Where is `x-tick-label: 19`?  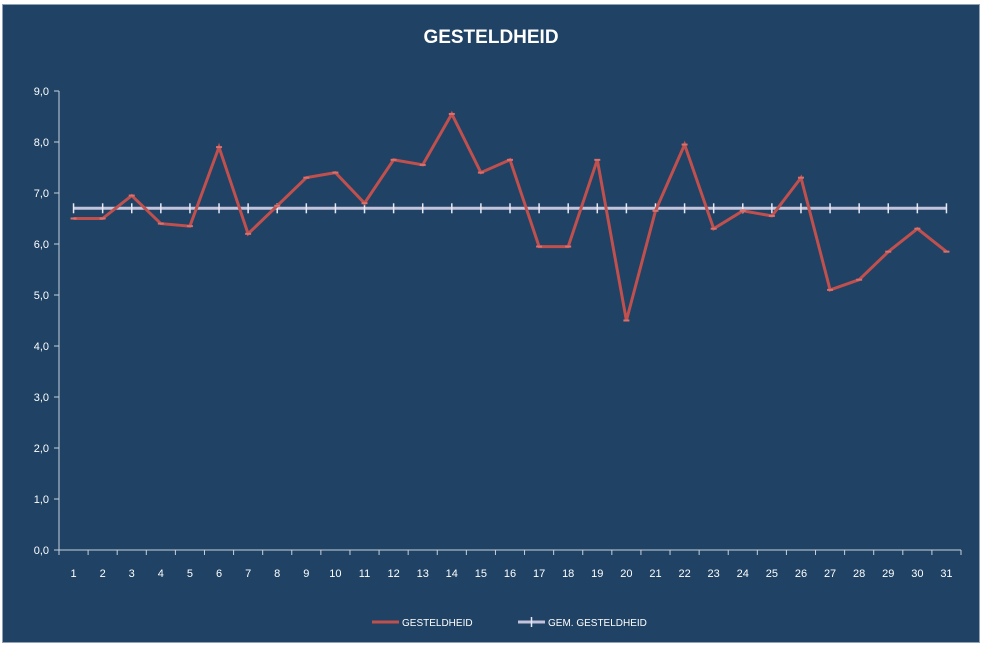 x-tick-label: 19 is located at coordinates (597, 574).